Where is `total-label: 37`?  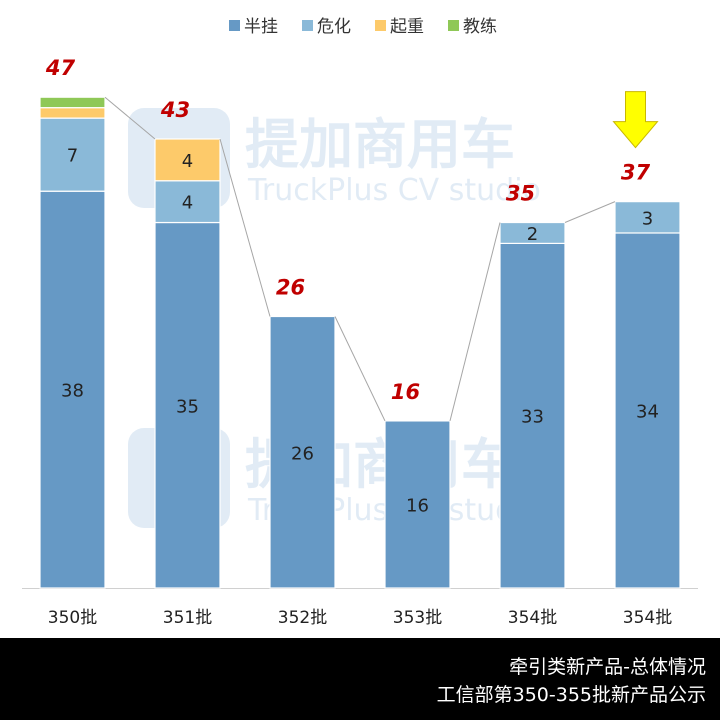 total-label: 37 is located at coordinates (636, 173).